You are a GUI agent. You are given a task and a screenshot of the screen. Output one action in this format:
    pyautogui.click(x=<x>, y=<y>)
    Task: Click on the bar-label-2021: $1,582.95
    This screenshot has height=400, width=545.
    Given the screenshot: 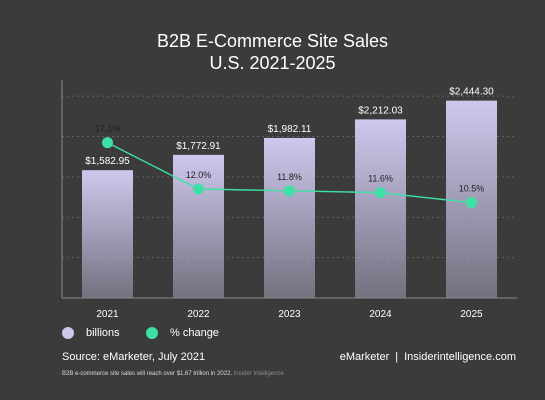 What is the action you would take?
    pyautogui.click(x=107, y=161)
    